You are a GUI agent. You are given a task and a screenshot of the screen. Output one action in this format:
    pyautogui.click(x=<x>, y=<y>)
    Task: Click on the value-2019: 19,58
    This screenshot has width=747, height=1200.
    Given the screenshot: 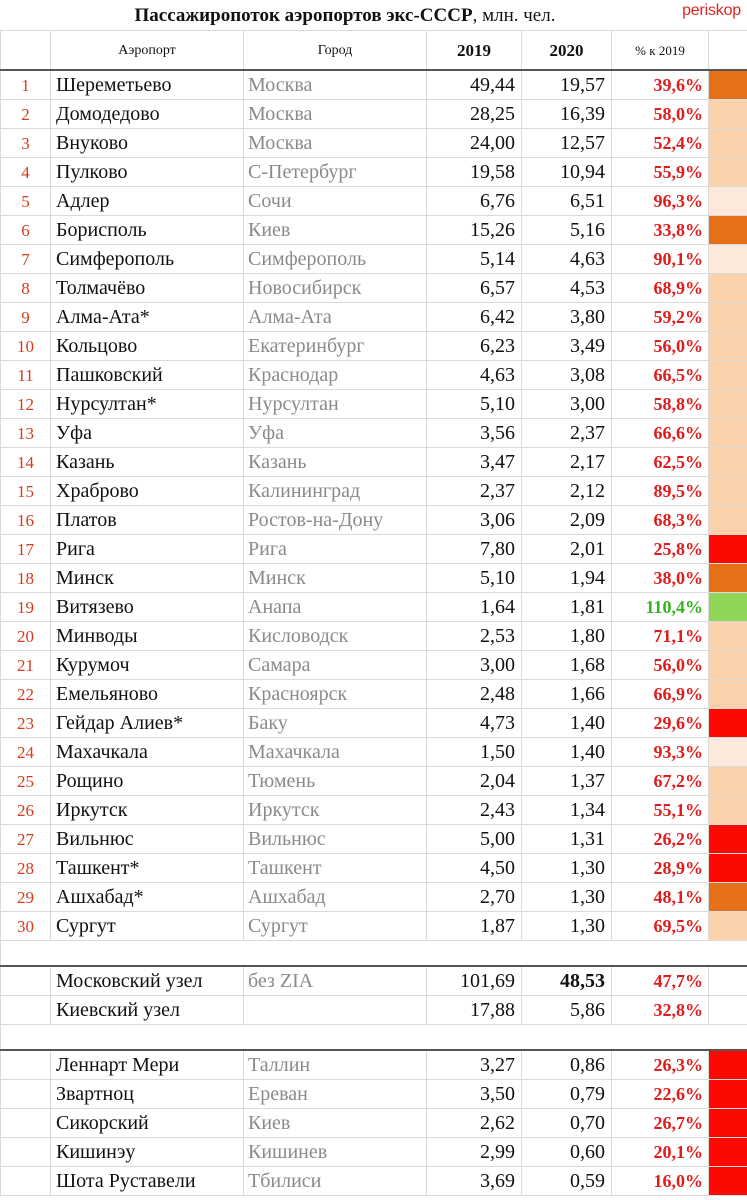 What is the action you would take?
    pyautogui.click(x=474, y=172)
    